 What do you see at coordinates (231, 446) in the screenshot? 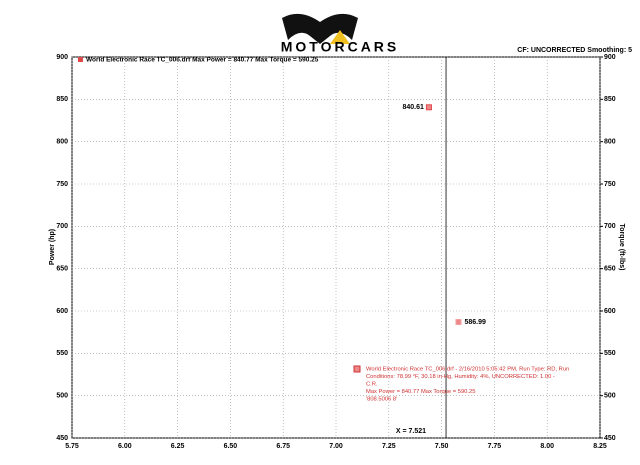
I see `x-tick-label: 6.50` at bounding box center [231, 446].